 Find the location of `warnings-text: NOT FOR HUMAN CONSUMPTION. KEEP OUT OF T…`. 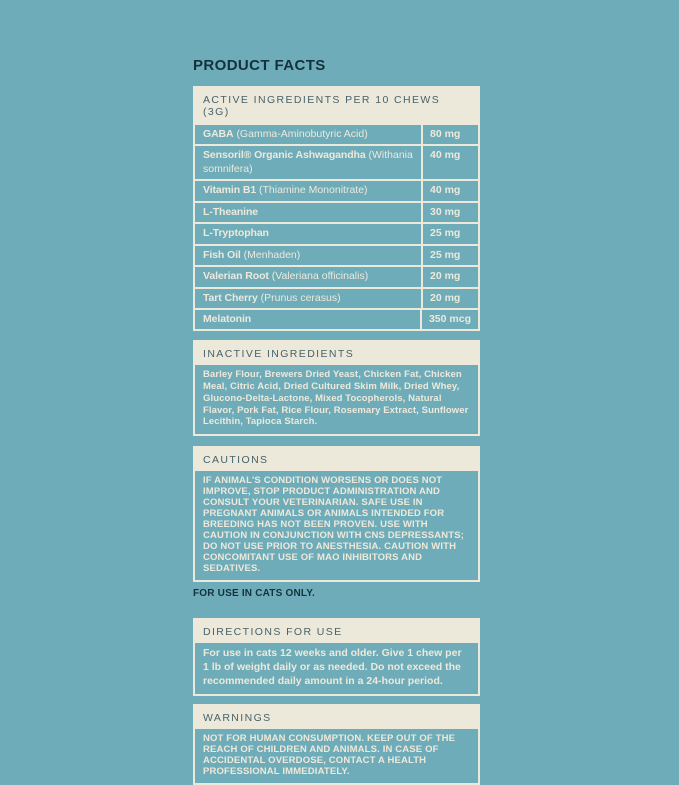

warnings-text: NOT FOR HUMAN CONSUMPTION. KEEP OUT OF T… is located at coordinates (329, 755).